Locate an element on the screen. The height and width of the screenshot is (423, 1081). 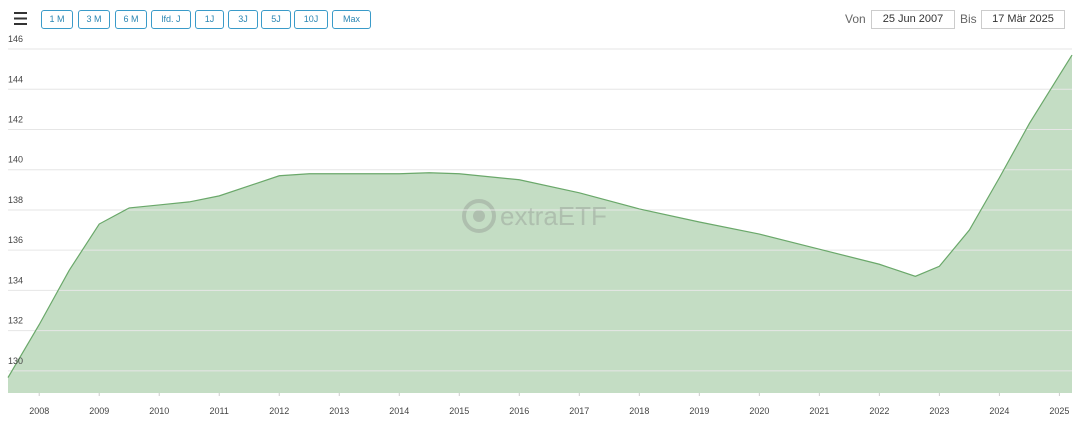
range-button: 10J is located at coordinates (311, 19).